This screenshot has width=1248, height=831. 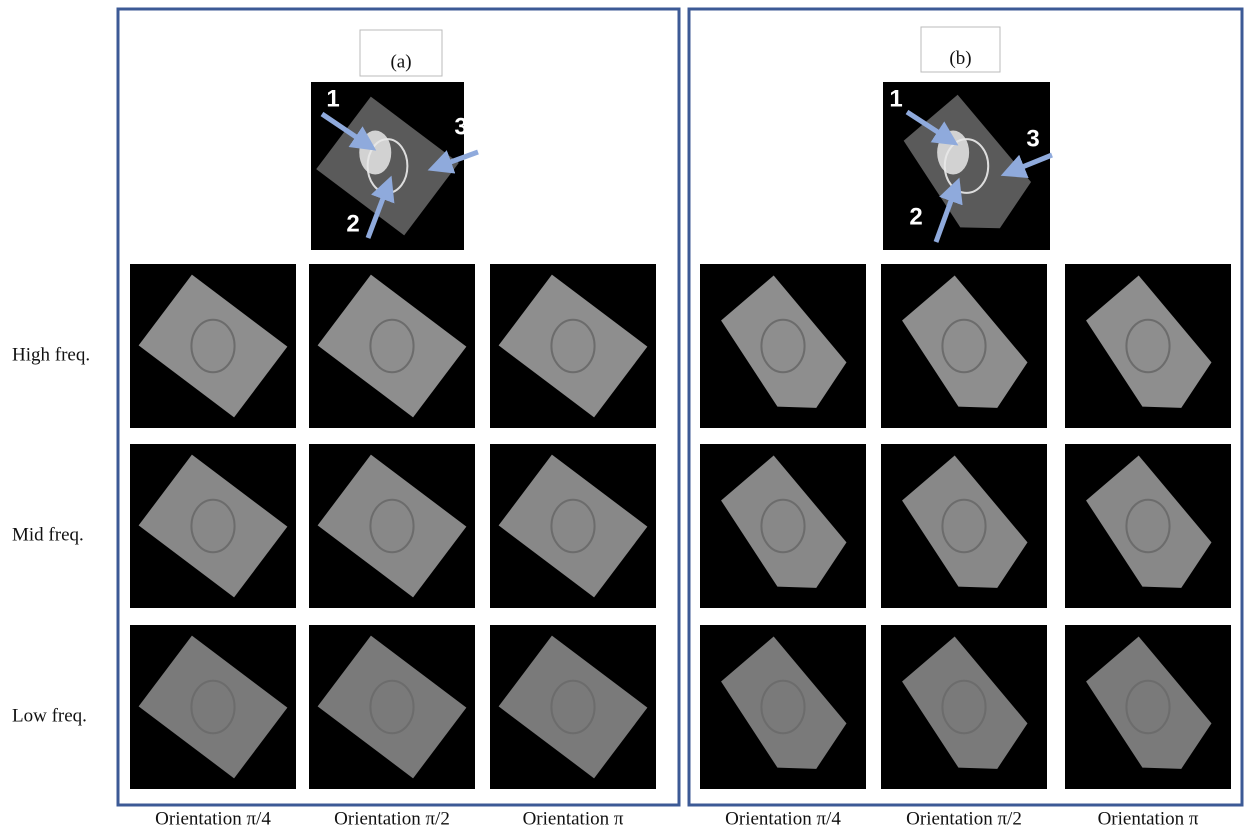 I want to click on lesion, so click(x=375, y=152).